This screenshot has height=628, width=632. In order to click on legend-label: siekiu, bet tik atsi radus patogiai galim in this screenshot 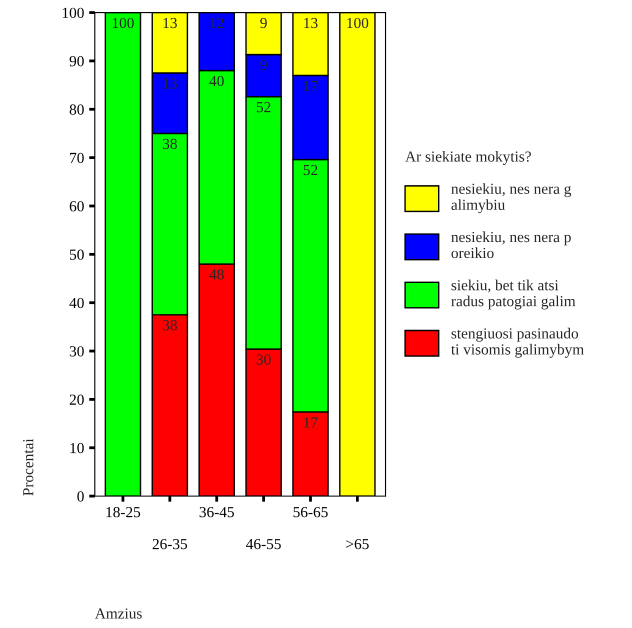, I will do `click(513, 295)`.